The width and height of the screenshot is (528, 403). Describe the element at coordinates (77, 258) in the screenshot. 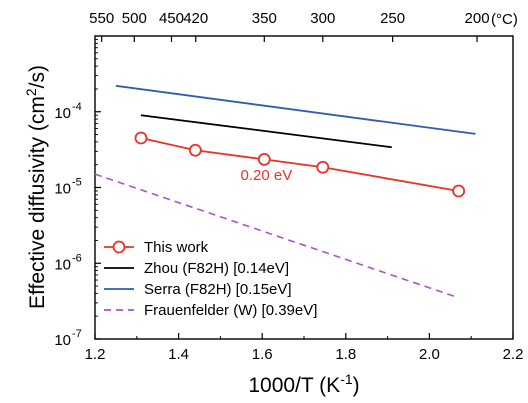

I see `y-tick-exp-1: -6` at that location.